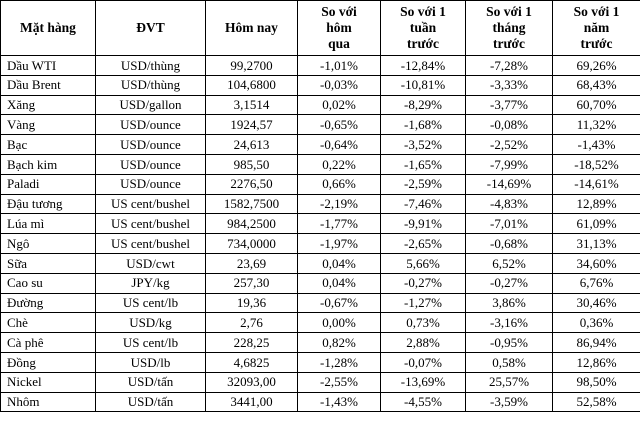  What do you see at coordinates (423, 144) in the screenshot?
I see `value-cell: -3,52%` at bounding box center [423, 144].